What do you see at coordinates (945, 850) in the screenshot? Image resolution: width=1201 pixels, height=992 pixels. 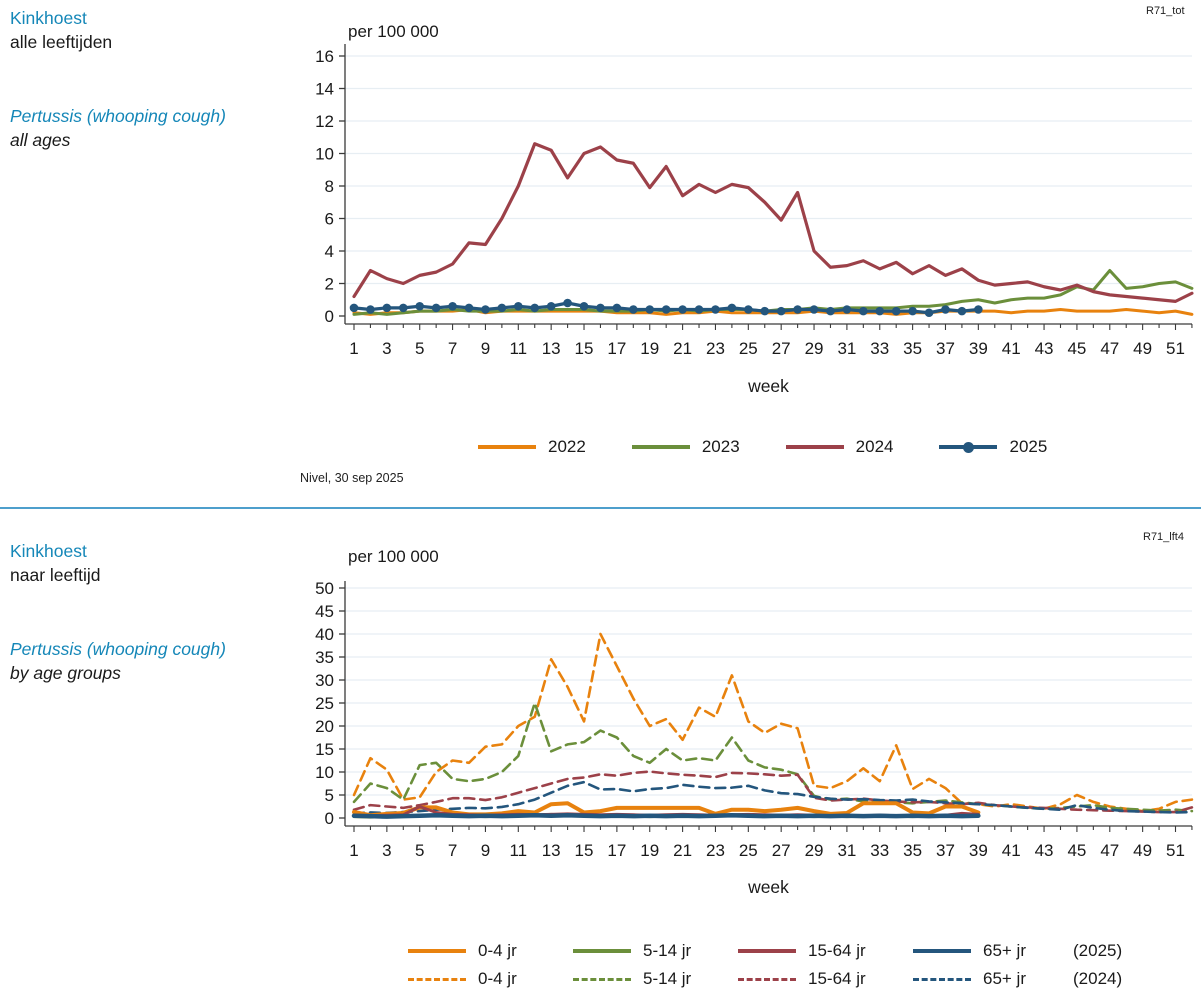 I see `svg-text: 37` at bounding box center [945, 850].